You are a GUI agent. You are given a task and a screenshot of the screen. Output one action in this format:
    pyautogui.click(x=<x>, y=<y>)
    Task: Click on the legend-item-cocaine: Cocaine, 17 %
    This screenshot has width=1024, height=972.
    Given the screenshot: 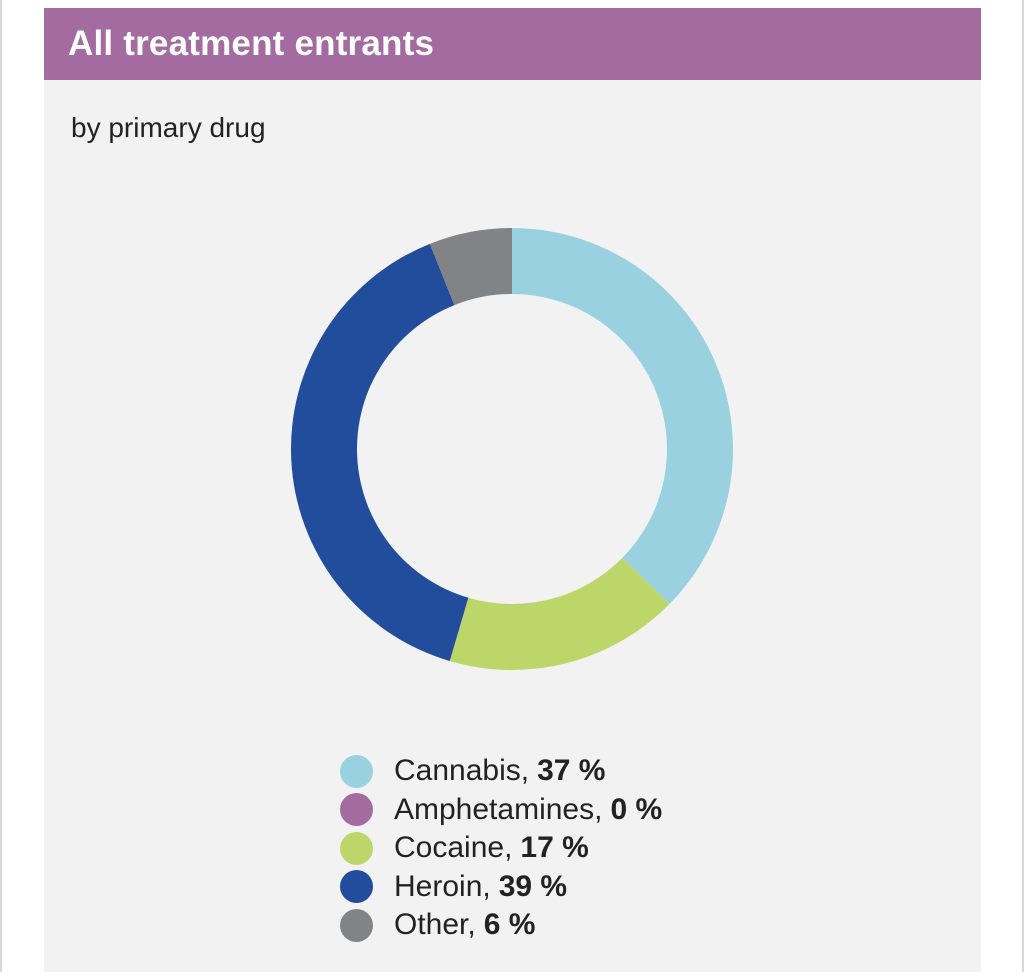 What is the action you would take?
    pyautogui.click(x=501, y=848)
    